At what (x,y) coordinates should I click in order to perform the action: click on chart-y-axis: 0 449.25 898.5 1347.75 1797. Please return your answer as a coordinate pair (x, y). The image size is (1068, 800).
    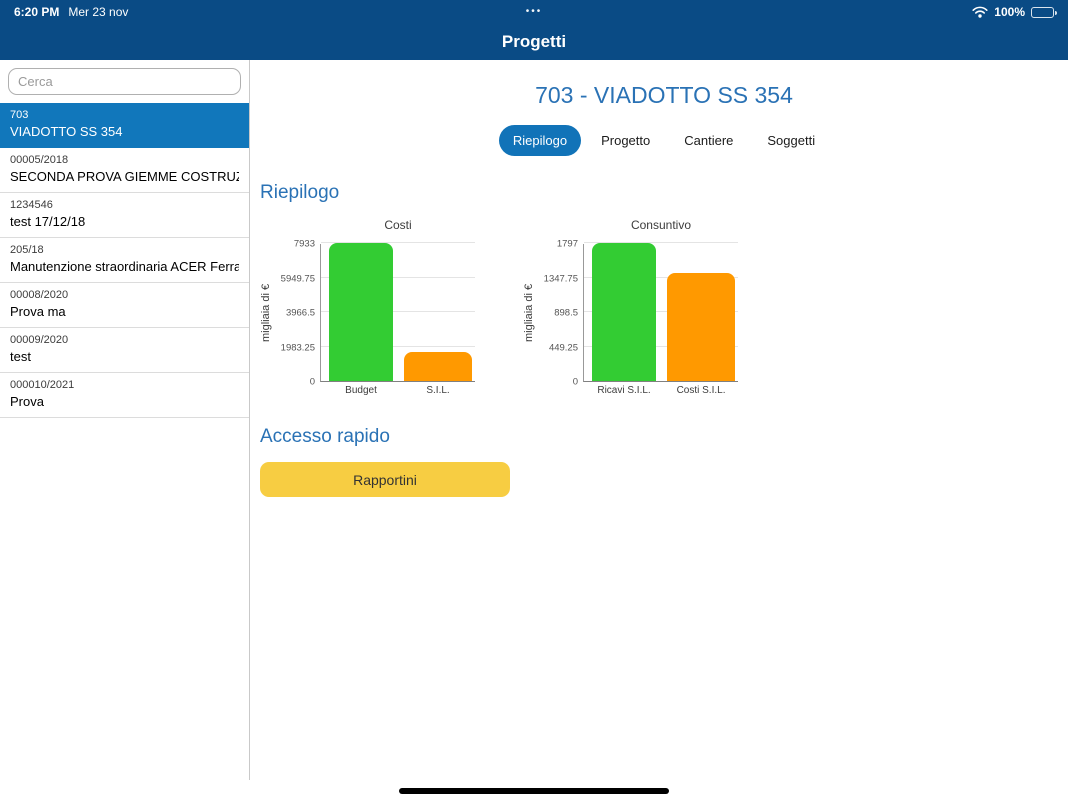
    Looking at the image, I should click on (561, 313).